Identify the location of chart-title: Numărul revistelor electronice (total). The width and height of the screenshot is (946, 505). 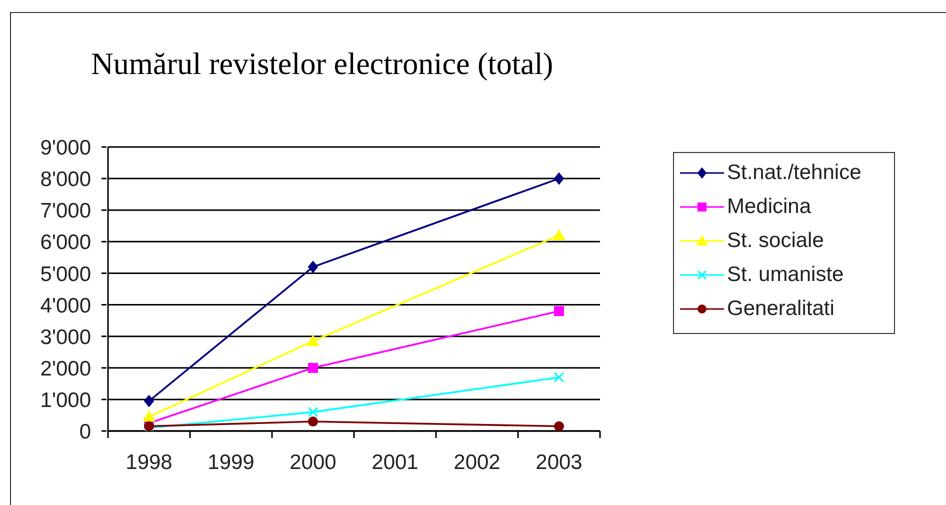
(322, 64).